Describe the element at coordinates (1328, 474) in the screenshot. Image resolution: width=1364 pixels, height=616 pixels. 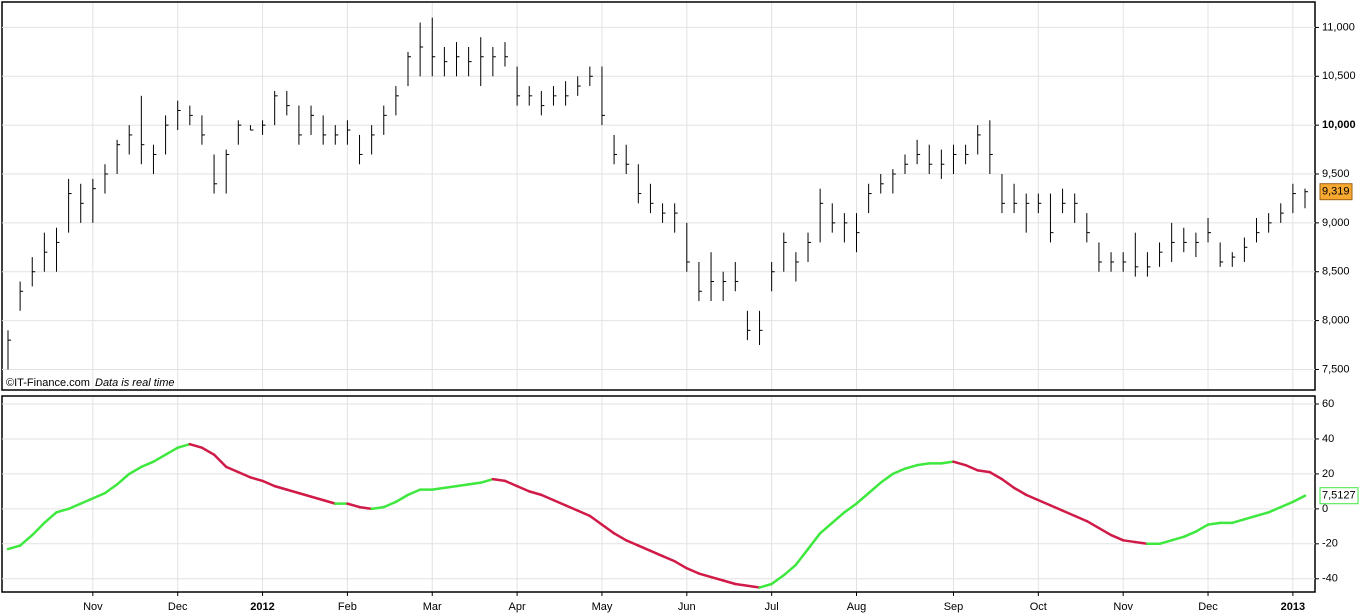
I see `y-tick-label: 20` at that location.